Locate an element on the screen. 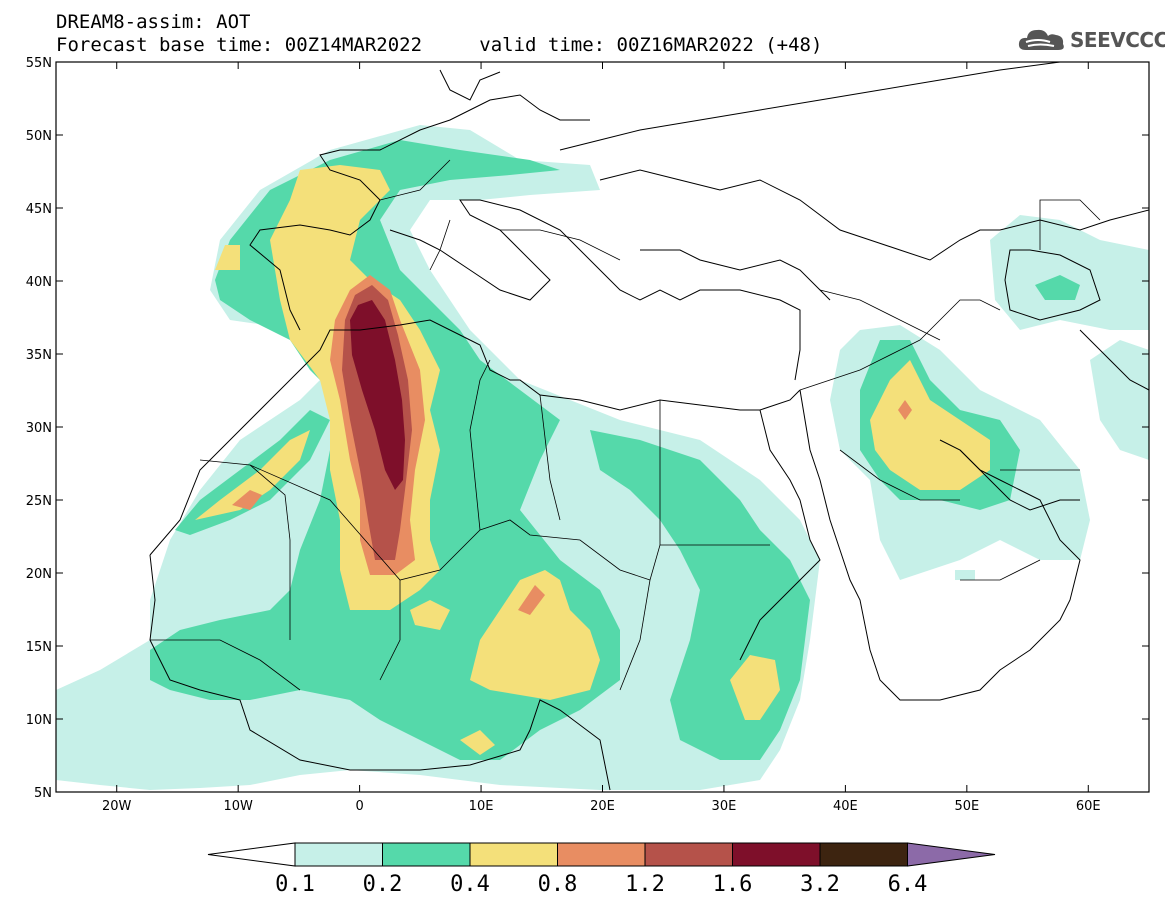 The width and height of the screenshot is (1165, 905). map-title: DREAM8-assim: AOT is located at coordinates (153, 22).